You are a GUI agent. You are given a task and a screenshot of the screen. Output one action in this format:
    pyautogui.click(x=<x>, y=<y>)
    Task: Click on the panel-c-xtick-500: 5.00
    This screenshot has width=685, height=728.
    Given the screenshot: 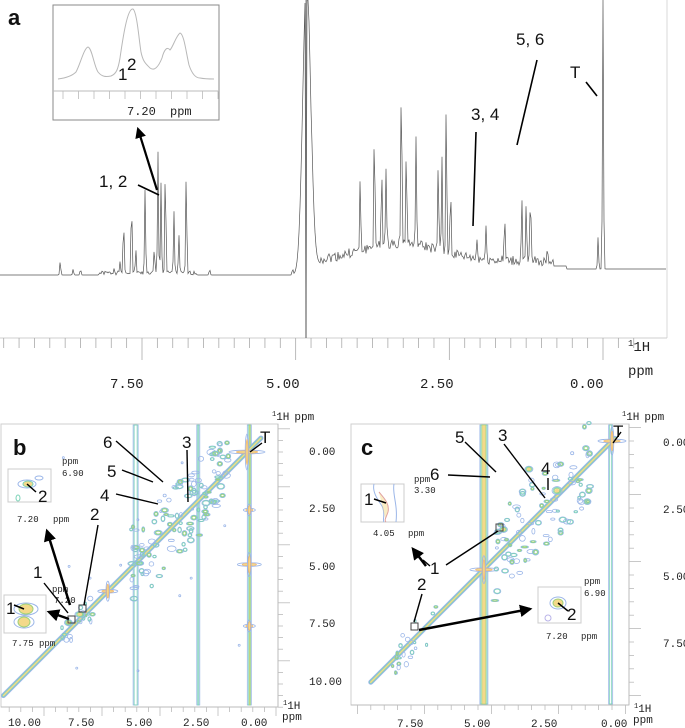 What is the action you would take?
    pyautogui.click(x=477, y=723)
    